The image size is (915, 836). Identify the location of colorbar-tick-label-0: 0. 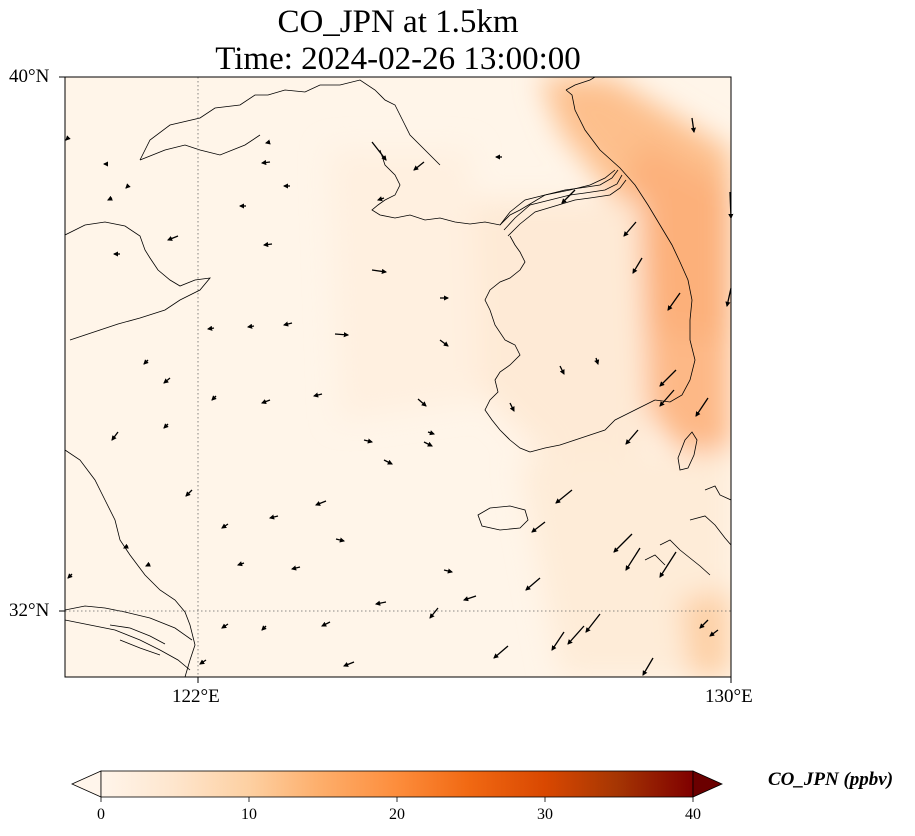
(101, 814).